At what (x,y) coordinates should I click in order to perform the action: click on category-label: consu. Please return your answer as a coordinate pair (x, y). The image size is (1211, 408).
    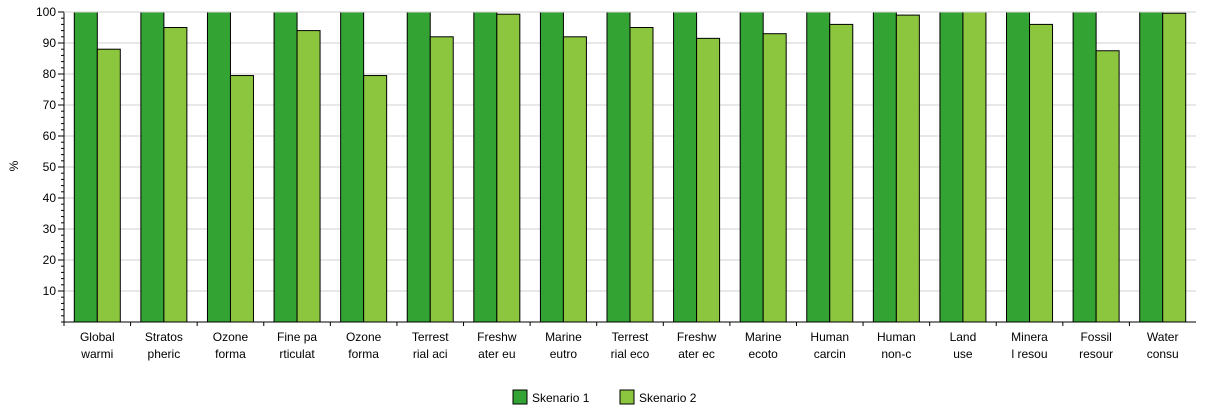
    Looking at the image, I should click on (1163, 354).